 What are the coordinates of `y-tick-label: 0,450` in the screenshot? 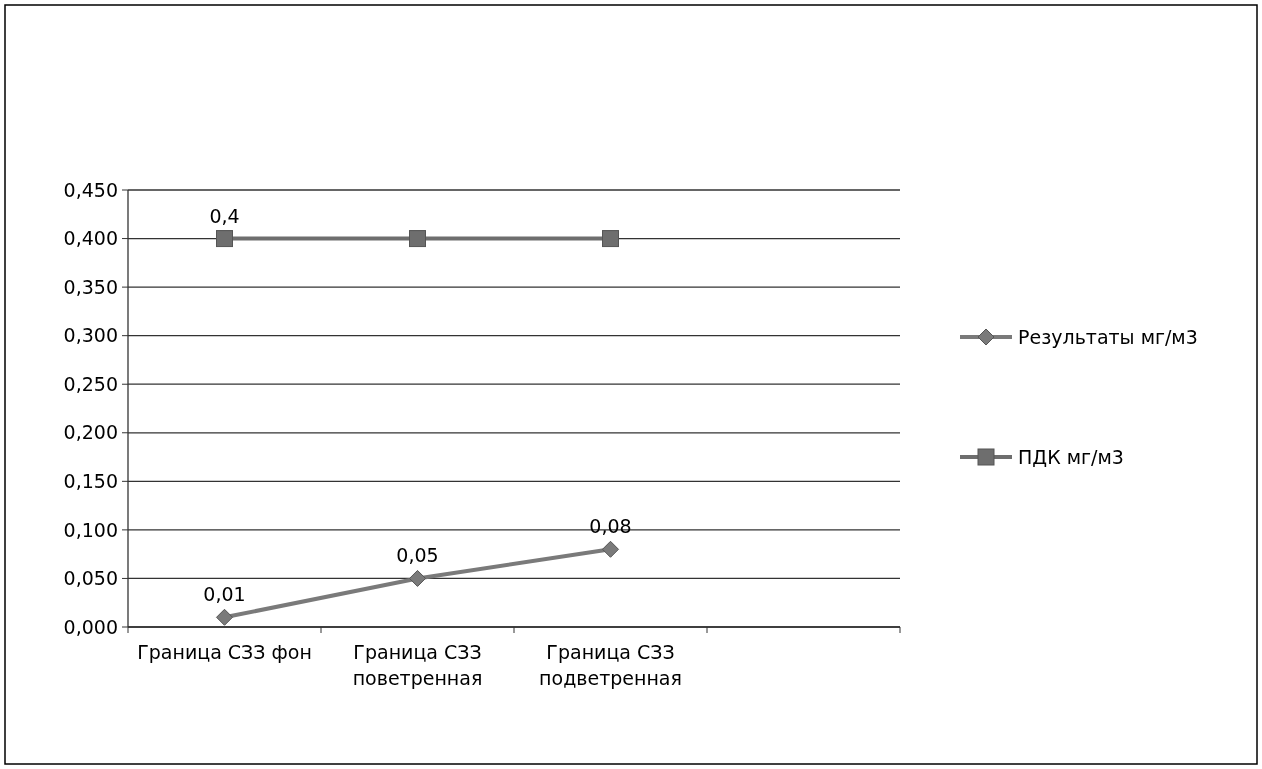 It's located at (90, 189).